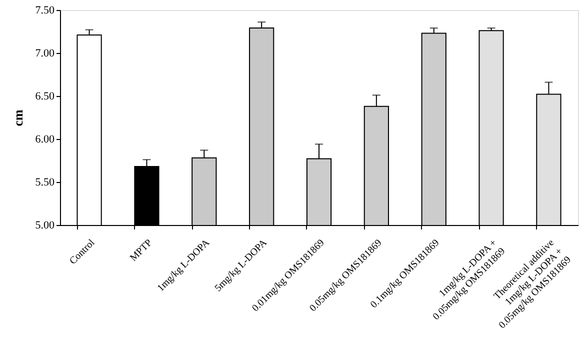 This screenshot has width=585, height=339. Describe the element at coordinates (18, 118) in the screenshot. I see `y-axis-title: cm` at that location.